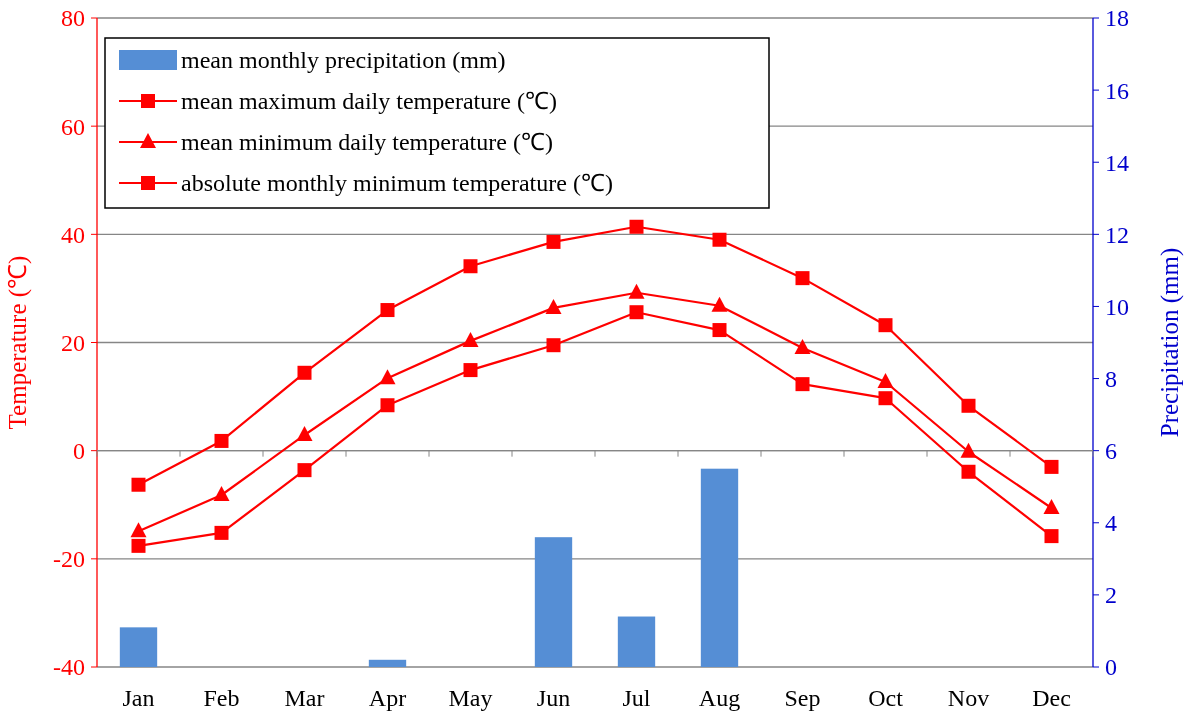 The height and width of the screenshot is (720, 1194). Describe the element at coordinates (719, 698) in the screenshot. I see `x-tick-label: Aug` at that location.